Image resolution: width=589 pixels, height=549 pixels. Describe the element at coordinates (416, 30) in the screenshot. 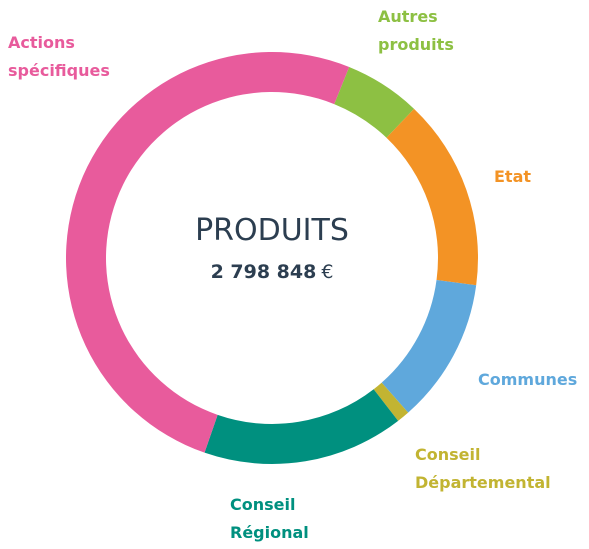

I see `segment-label: Autres produits` at that location.